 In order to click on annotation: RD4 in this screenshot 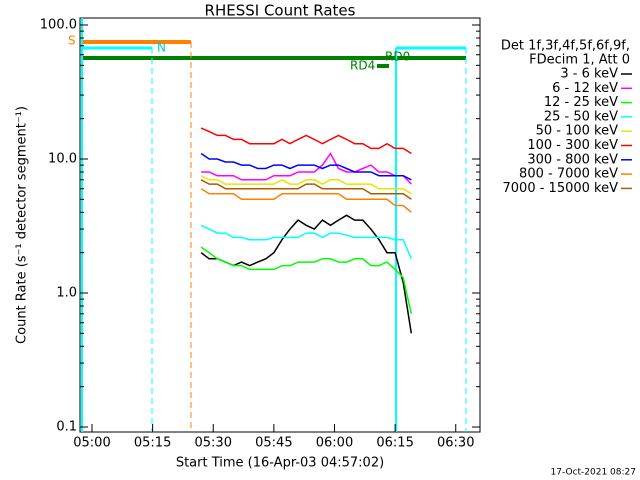, I will do `click(362, 66)`.